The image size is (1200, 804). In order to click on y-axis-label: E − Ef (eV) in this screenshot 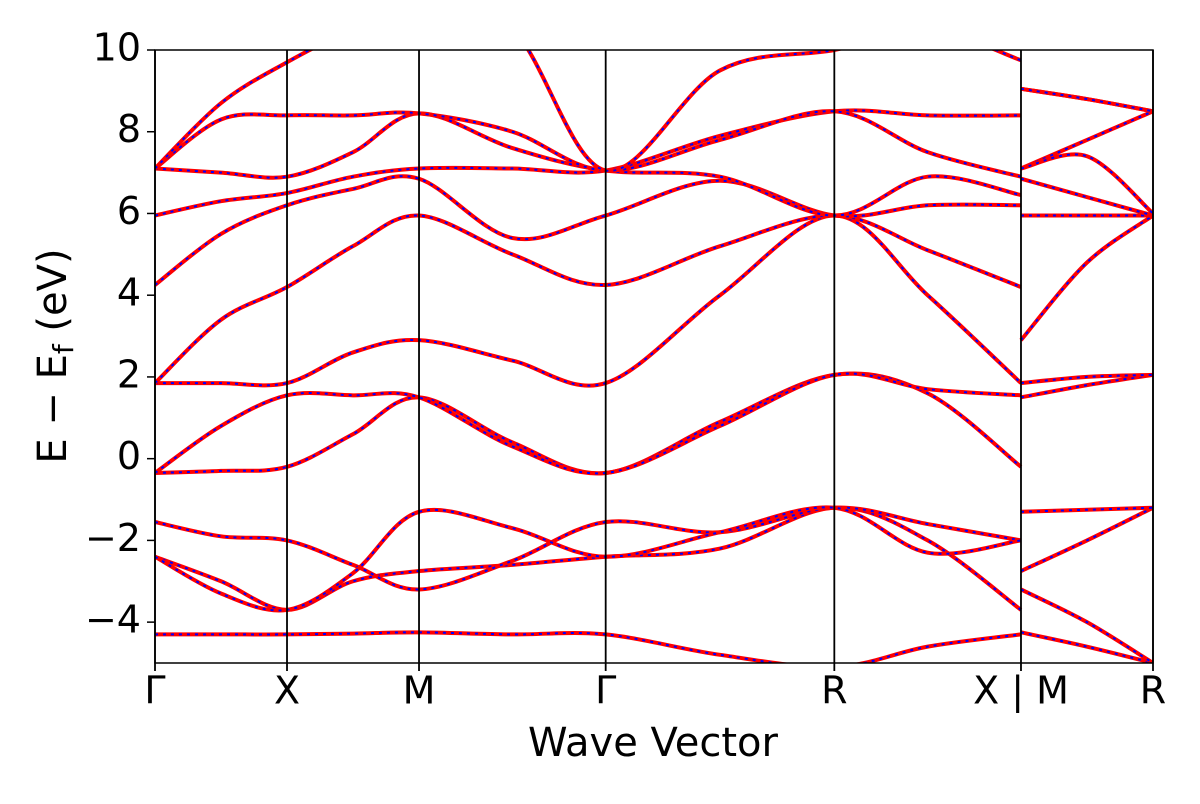, I will do `click(55, 355)`.